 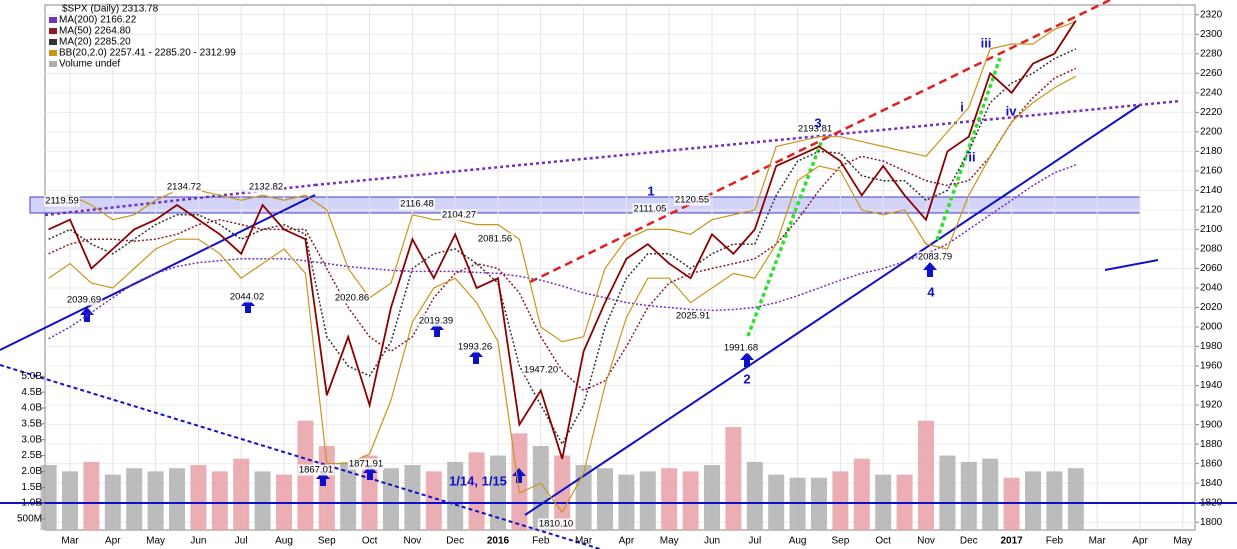 I want to click on x-tick-label: Dec, so click(x=455, y=541).